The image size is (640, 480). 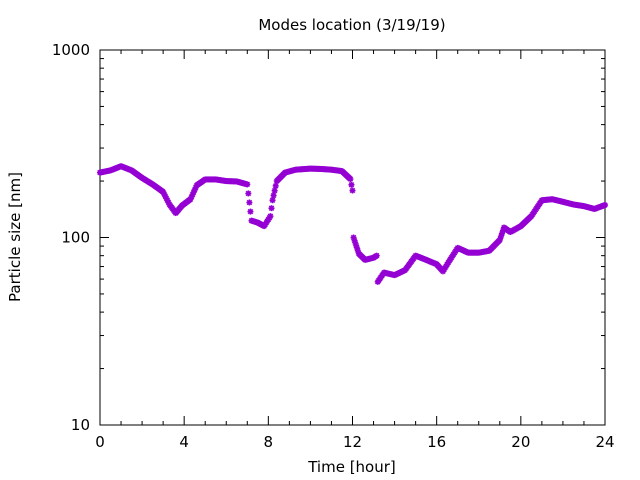 What do you see at coordinates (80, 425) in the screenshot?
I see `y-tick-label: 10` at bounding box center [80, 425].